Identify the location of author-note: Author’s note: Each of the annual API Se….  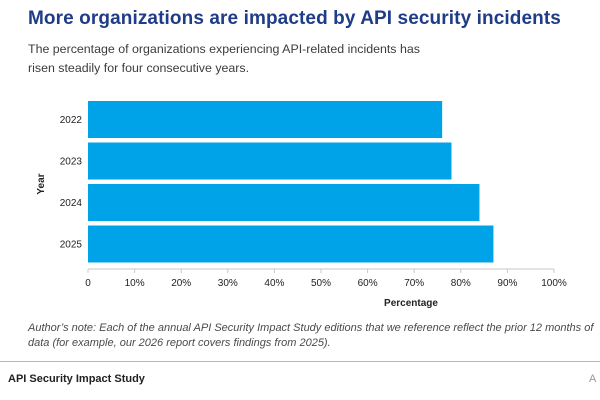
(311, 335).